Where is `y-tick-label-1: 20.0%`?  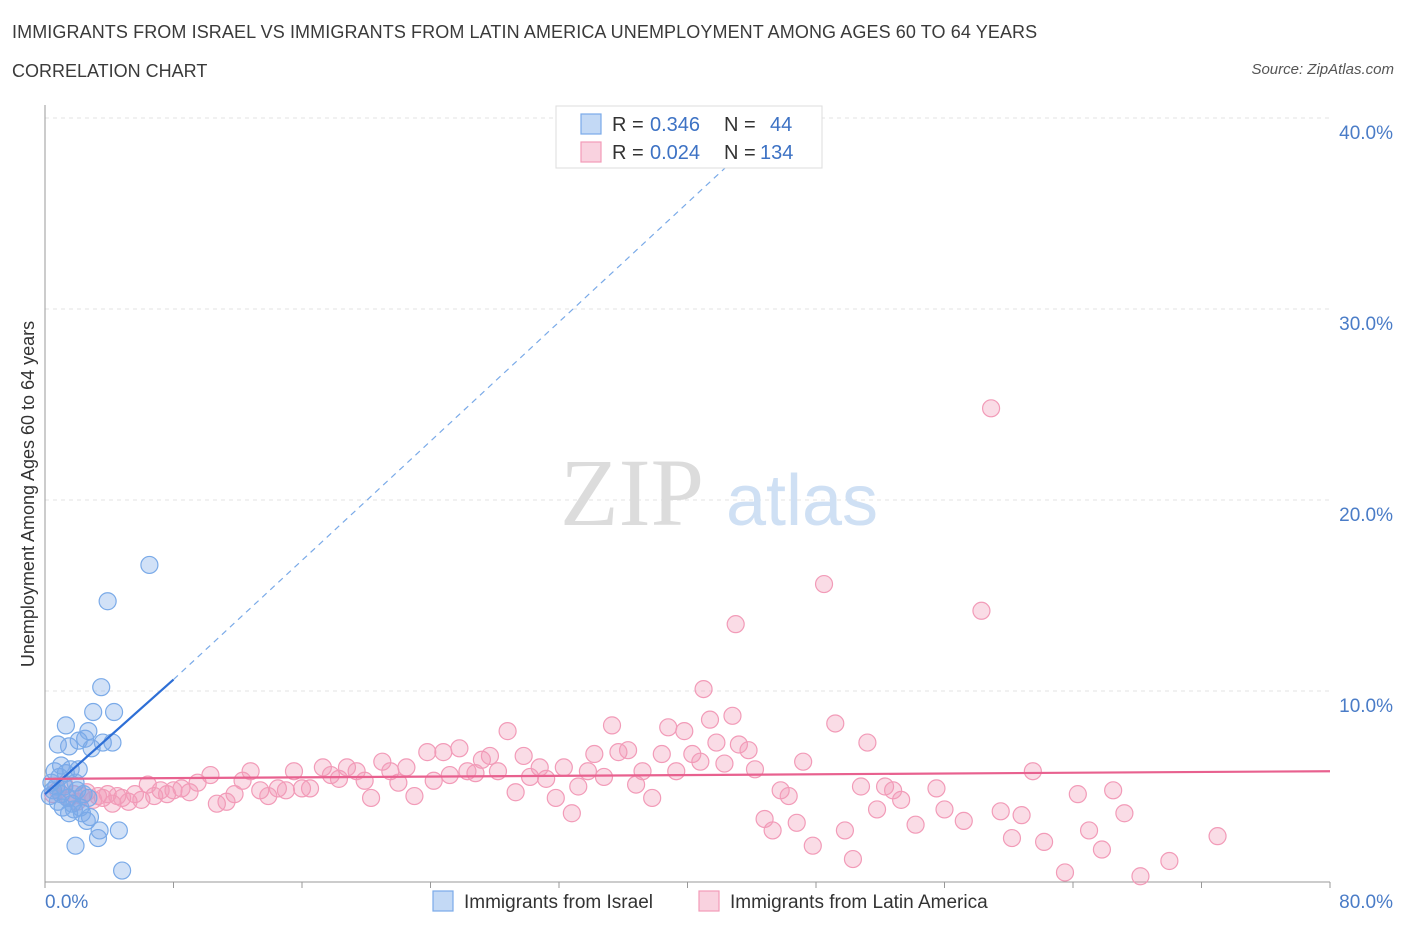
y-tick-label-1: 20.0% is located at coordinates (1366, 515).